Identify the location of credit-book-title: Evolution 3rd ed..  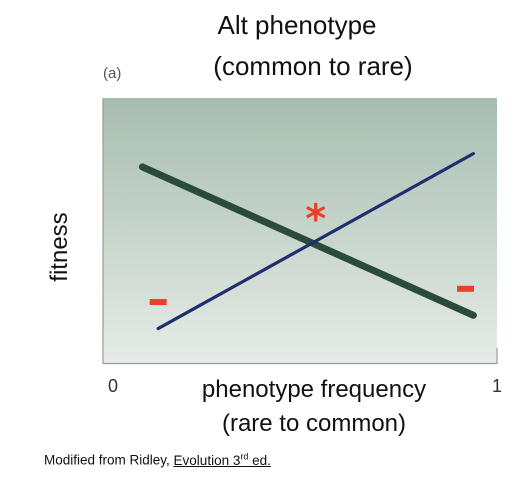
(222, 459).